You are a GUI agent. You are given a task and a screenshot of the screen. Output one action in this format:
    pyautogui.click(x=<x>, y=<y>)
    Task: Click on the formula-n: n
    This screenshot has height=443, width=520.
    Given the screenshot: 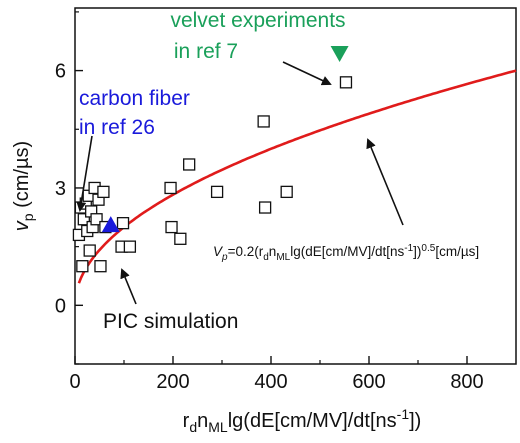 What is the action you would take?
    pyautogui.click(x=273, y=251)
    